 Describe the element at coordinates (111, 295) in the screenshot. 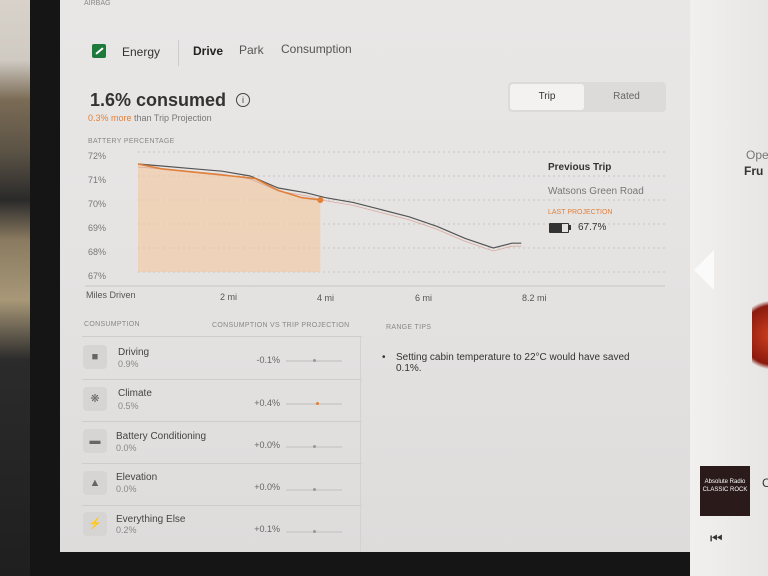

I see `x-axis-label: Miles Driven` at that location.